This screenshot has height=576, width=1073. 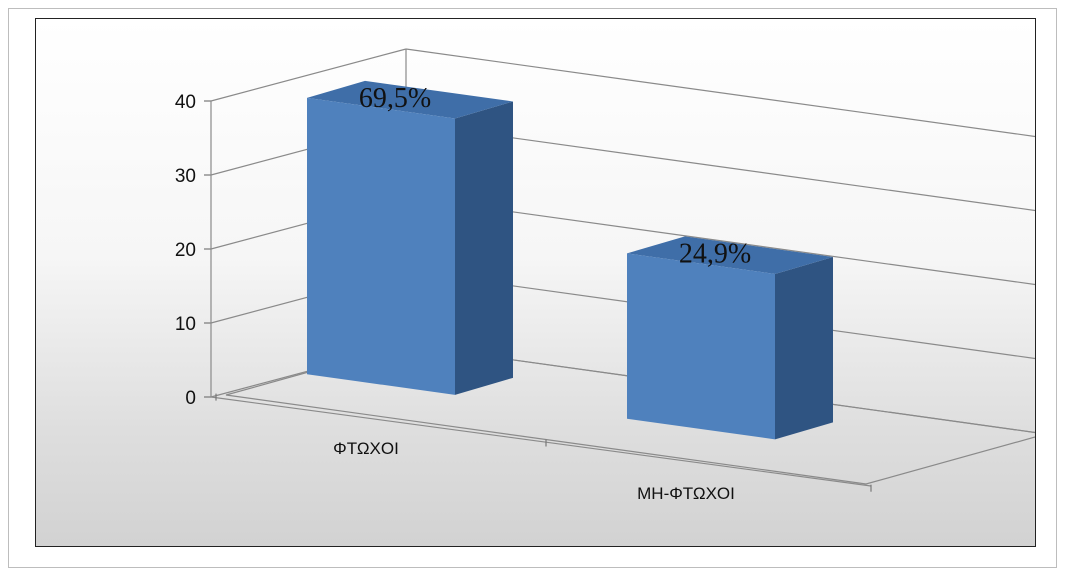 What do you see at coordinates (541, 441) in the screenshot?
I see `x-axis` at bounding box center [541, 441].